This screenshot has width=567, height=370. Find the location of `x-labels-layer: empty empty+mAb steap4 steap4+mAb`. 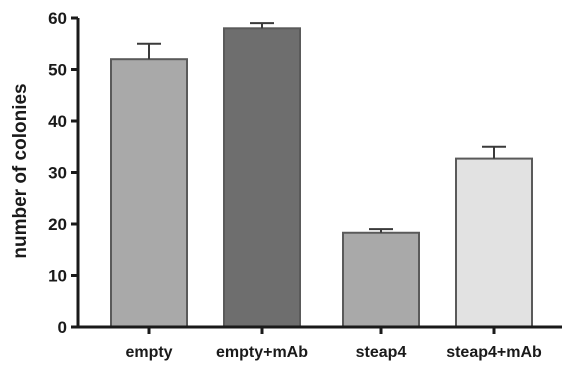

x-labels-layer: empty empty+mAb steap4 steap4+mAb is located at coordinates (333, 344).